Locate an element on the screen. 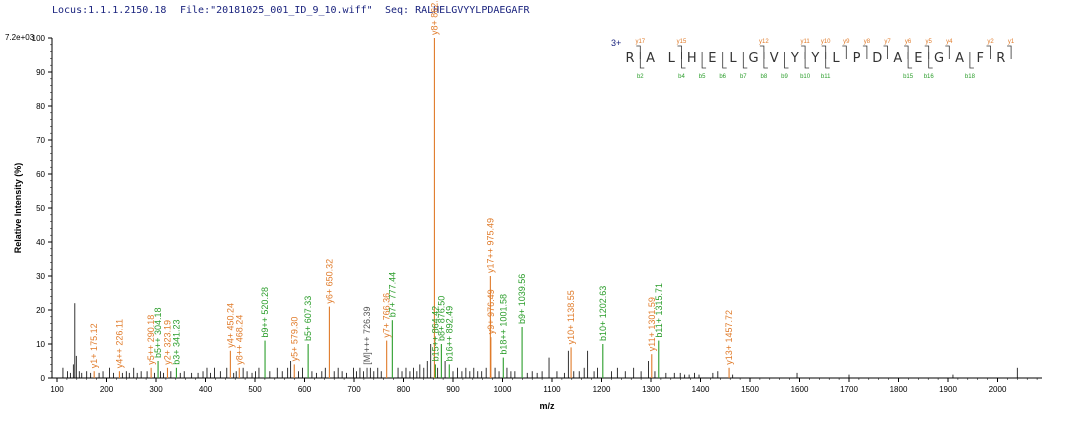 The image size is (1080, 423). peak-label: y11+ 1301.59 is located at coordinates (652, 324).